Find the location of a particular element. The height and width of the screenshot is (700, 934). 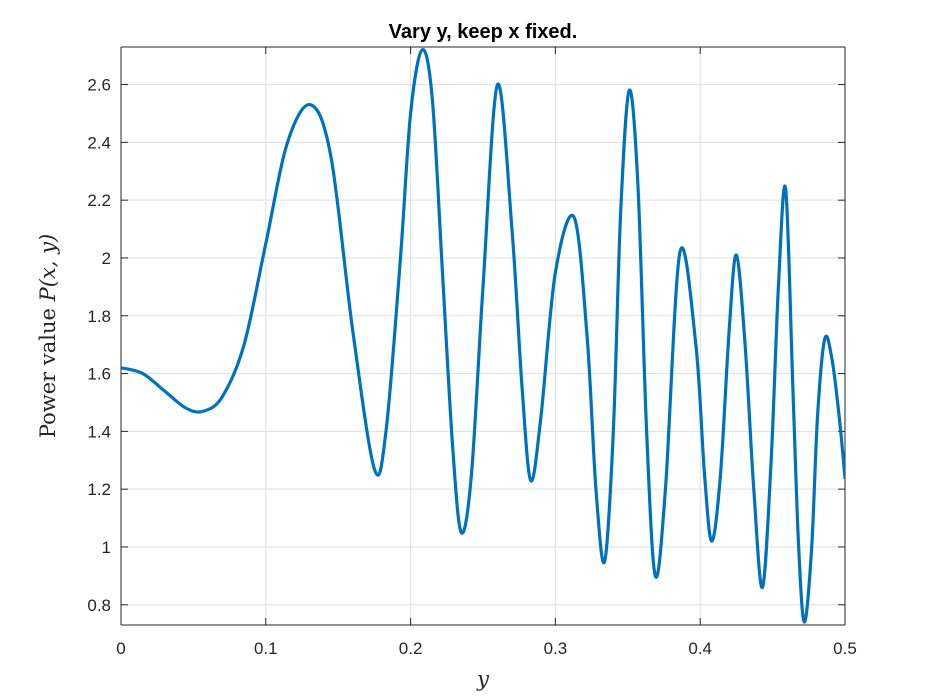

y-tick-label: 1.2 is located at coordinates (99, 489).